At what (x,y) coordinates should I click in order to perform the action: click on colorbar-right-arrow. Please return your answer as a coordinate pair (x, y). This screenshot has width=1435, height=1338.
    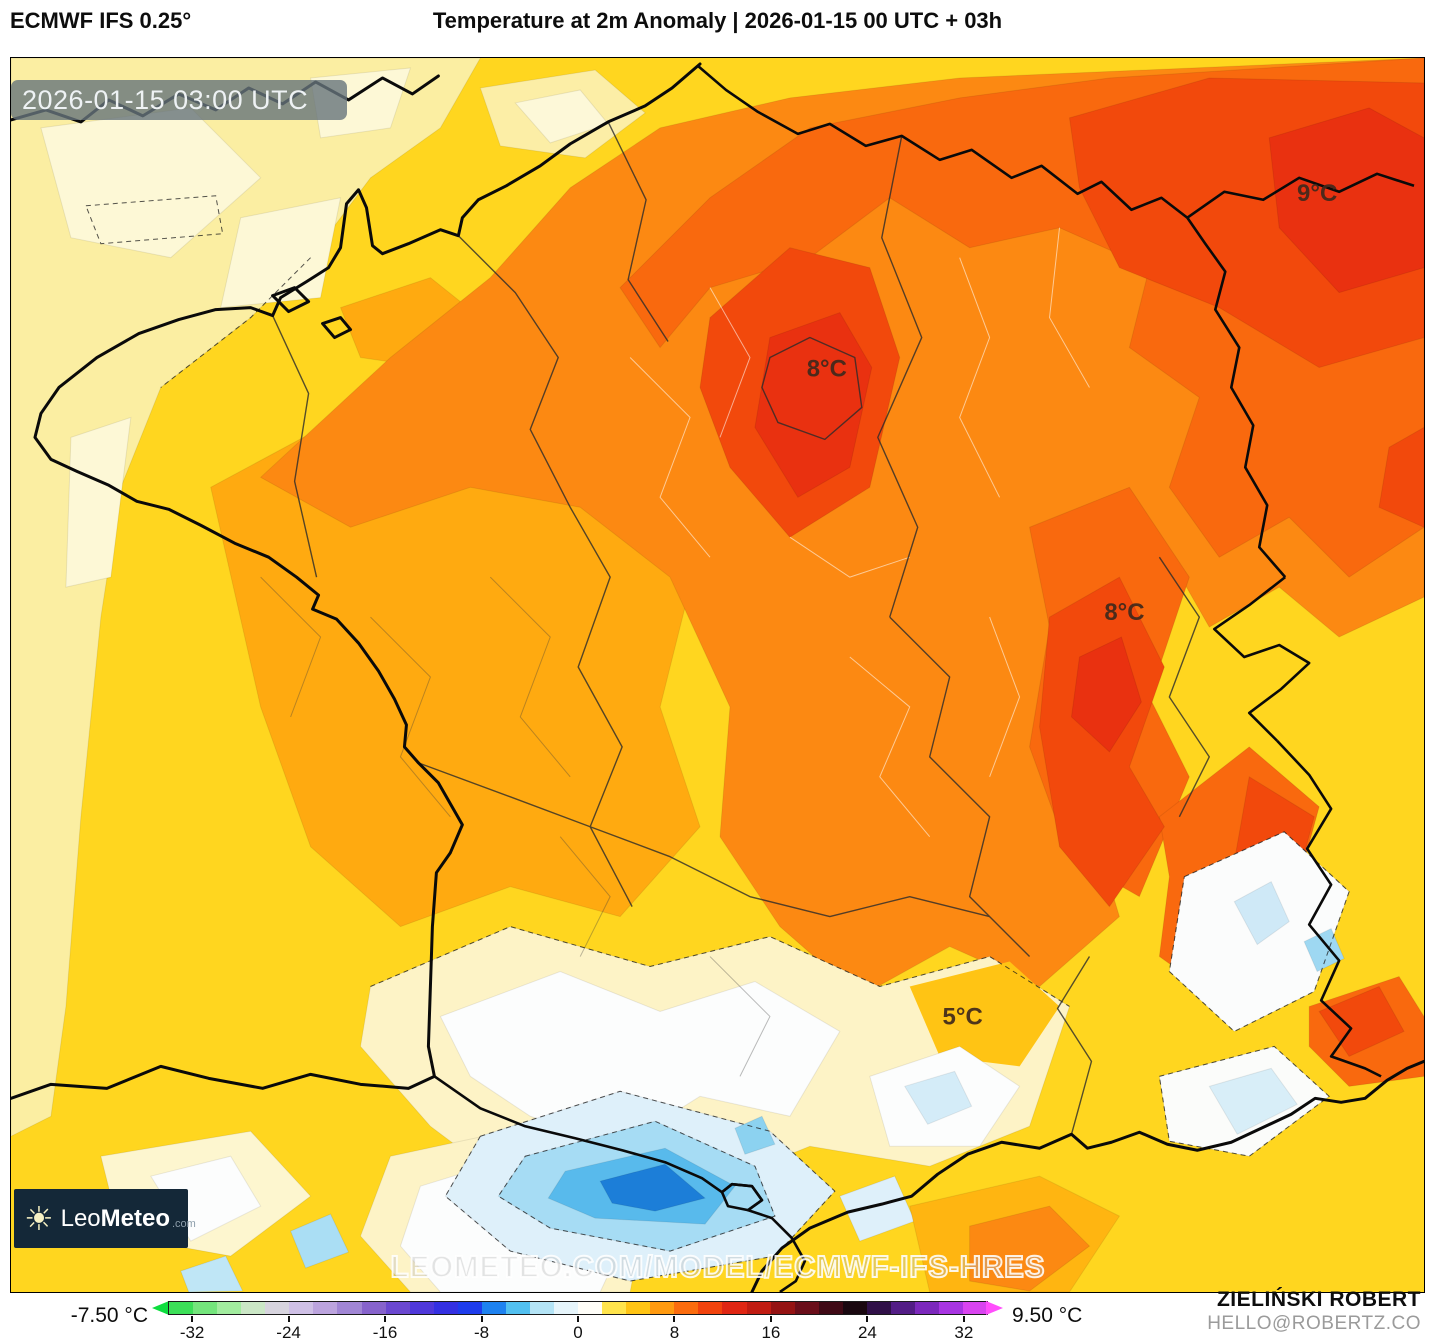
    Looking at the image, I should click on (994, 1308).